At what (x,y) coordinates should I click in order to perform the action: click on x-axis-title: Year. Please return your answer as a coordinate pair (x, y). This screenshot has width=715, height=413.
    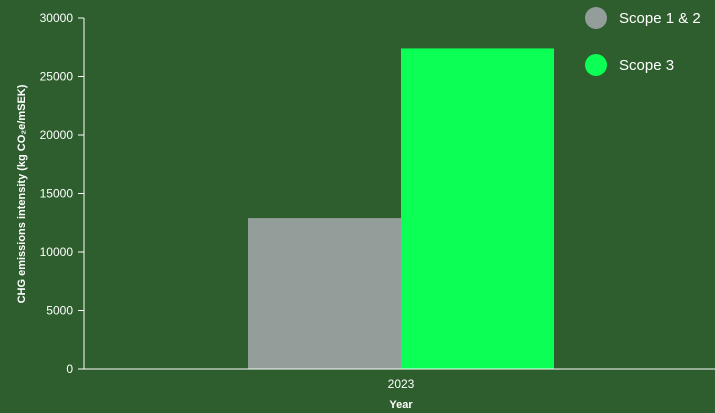
    Looking at the image, I should click on (401, 405).